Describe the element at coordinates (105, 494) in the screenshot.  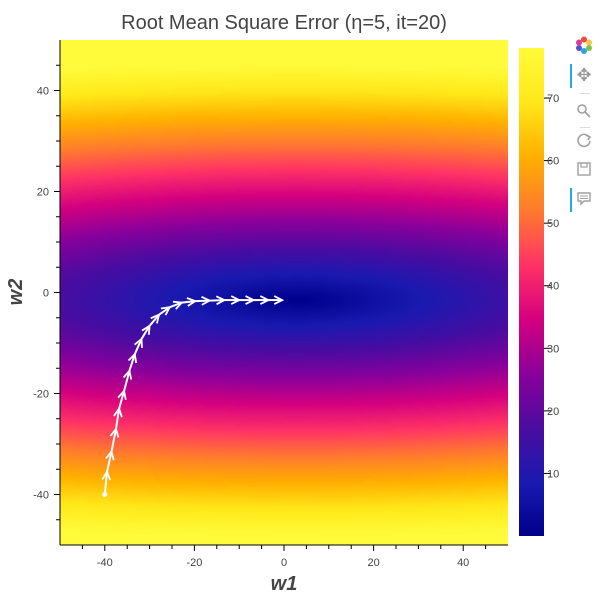
I see `descent-start-point` at that location.